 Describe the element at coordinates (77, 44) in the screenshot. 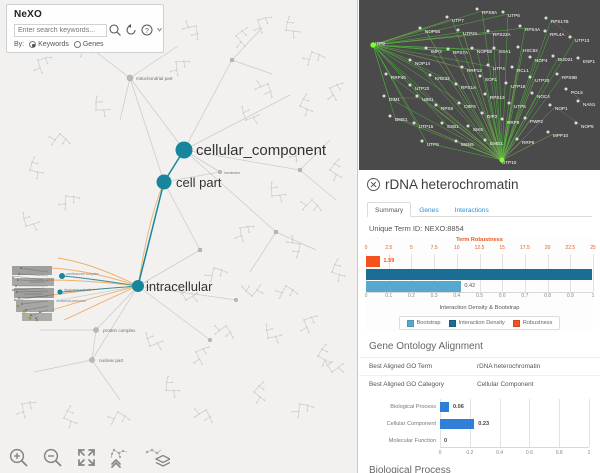

I see `radio-genes` at that location.